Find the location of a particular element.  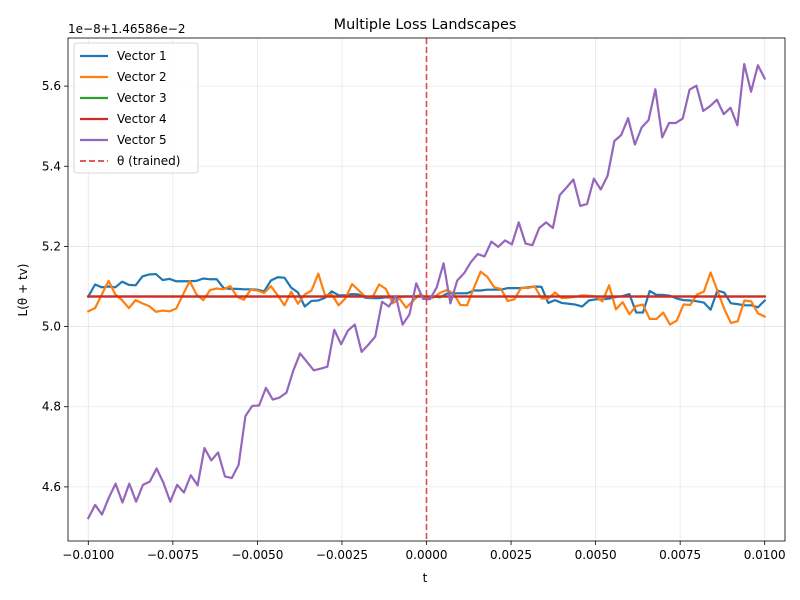

y-tick-label: 4.8 is located at coordinates (51, 407).